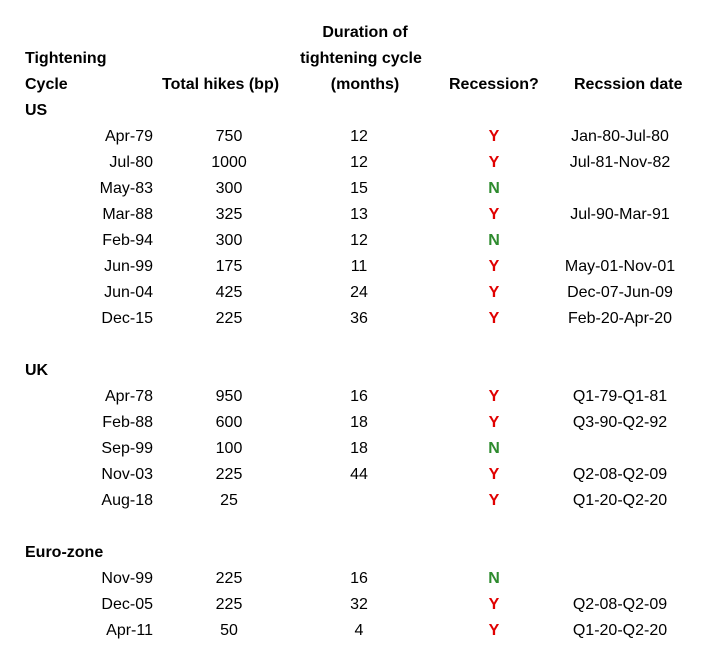 The image size is (710, 666). What do you see at coordinates (131, 162) in the screenshot?
I see `cycle-date: Jul-80` at bounding box center [131, 162].